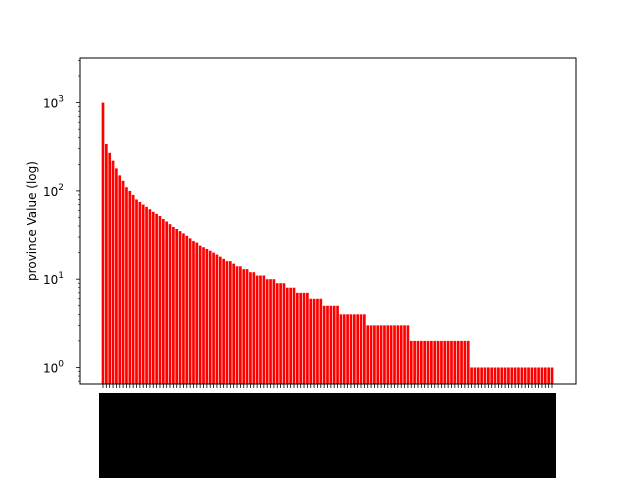 The height and width of the screenshot is (480, 640). What do you see at coordinates (327, 431) in the screenshot?
I see `x-ticks-group` at bounding box center [327, 431].